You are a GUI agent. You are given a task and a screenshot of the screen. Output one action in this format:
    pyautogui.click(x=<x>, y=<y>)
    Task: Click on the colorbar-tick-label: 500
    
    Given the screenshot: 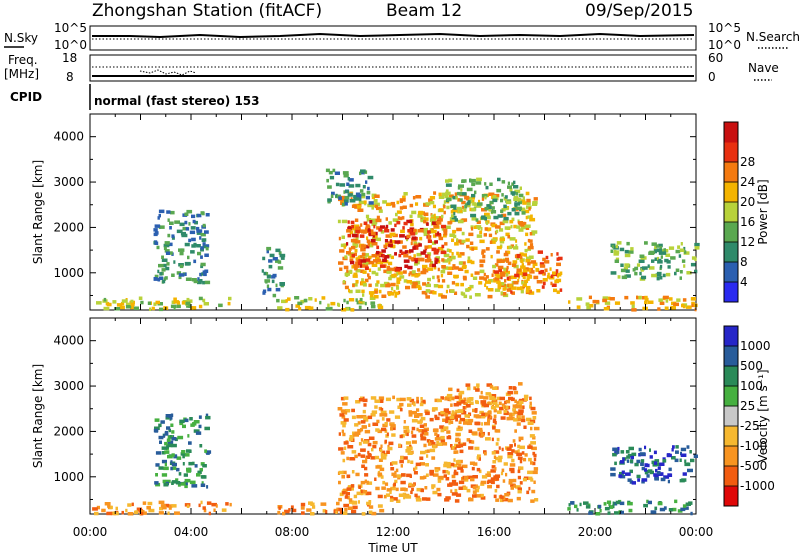 What is the action you would take?
    pyautogui.click(x=751, y=366)
    